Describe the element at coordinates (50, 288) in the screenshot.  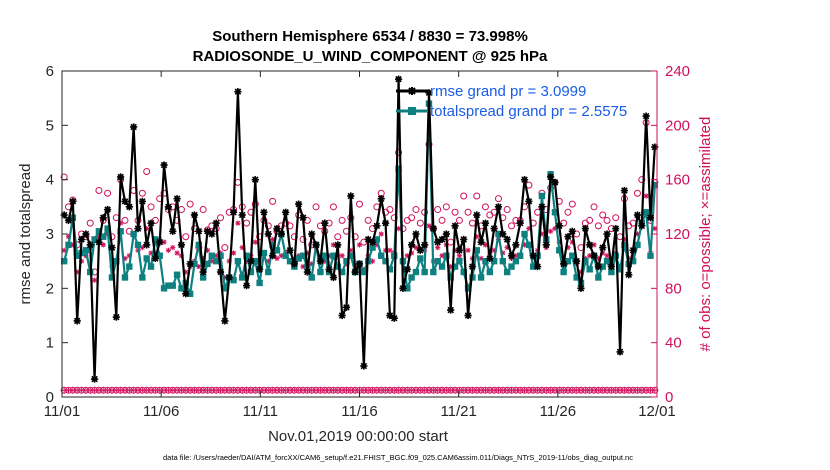
I see `y-left-tick-label: 2` at that location.